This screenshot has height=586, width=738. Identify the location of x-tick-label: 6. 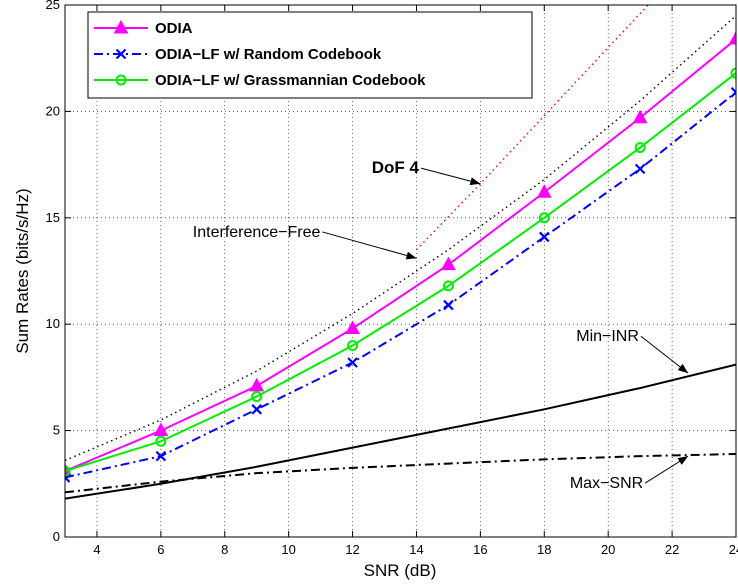
(160, 549).